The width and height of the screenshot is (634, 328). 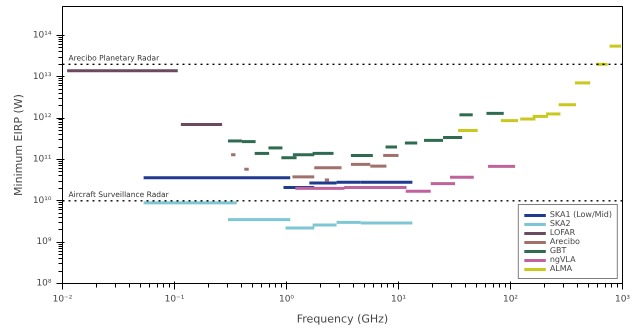 What do you see at coordinates (42, 159) in the screenshot?
I see `y-tick-label: 10¹¹` at bounding box center [42, 159].